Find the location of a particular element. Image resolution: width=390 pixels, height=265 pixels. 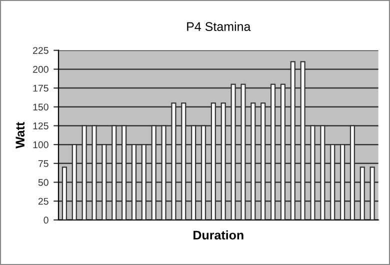

y-tick-label: 100 is located at coordinates (40, 144).